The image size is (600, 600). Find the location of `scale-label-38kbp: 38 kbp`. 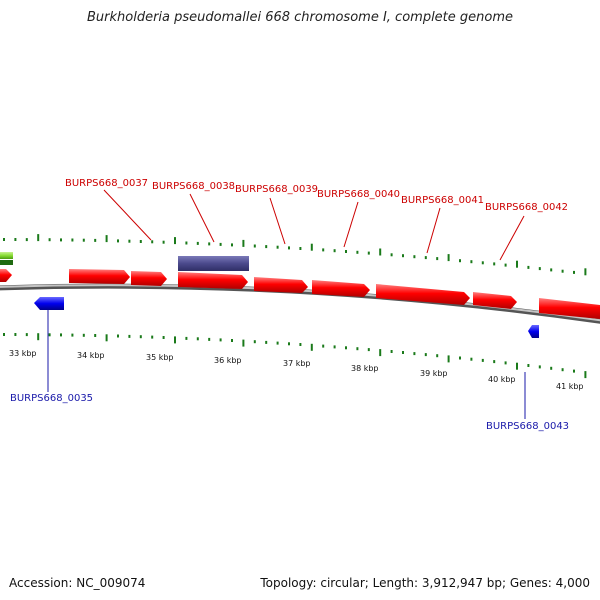

scale-label-38kbp: 38 kbp is located at coordinates (365, 368).